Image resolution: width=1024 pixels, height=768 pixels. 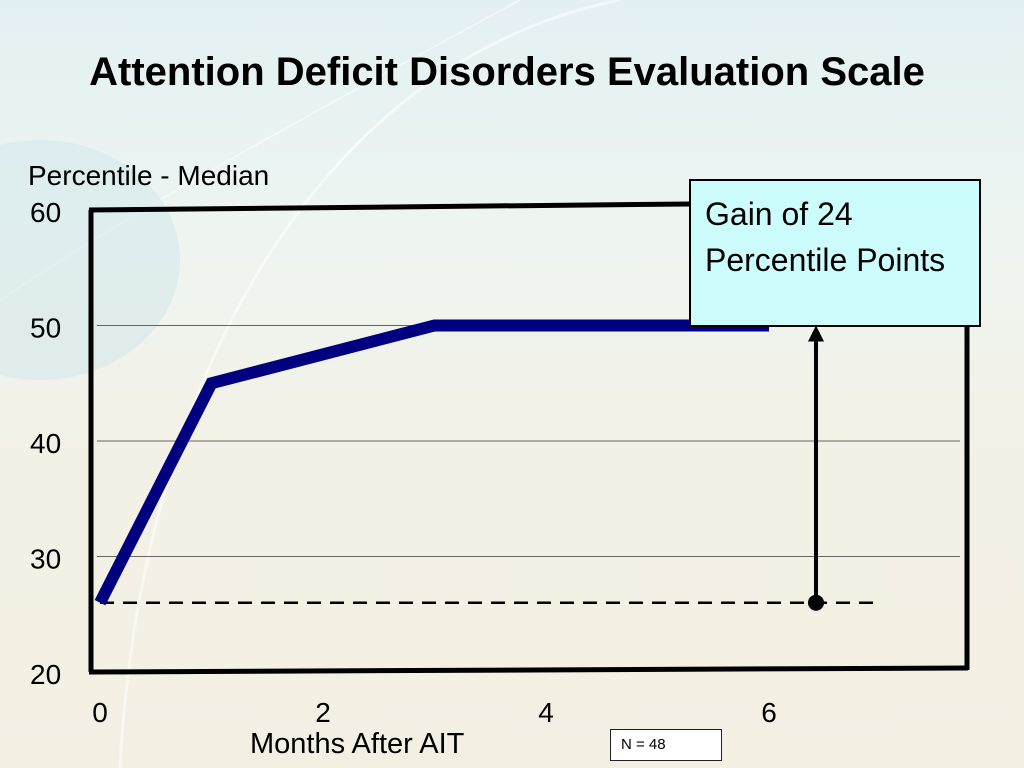 I want to click on gain-callout: Gain of 24 Percentile Points, so click(x=835, y=253).